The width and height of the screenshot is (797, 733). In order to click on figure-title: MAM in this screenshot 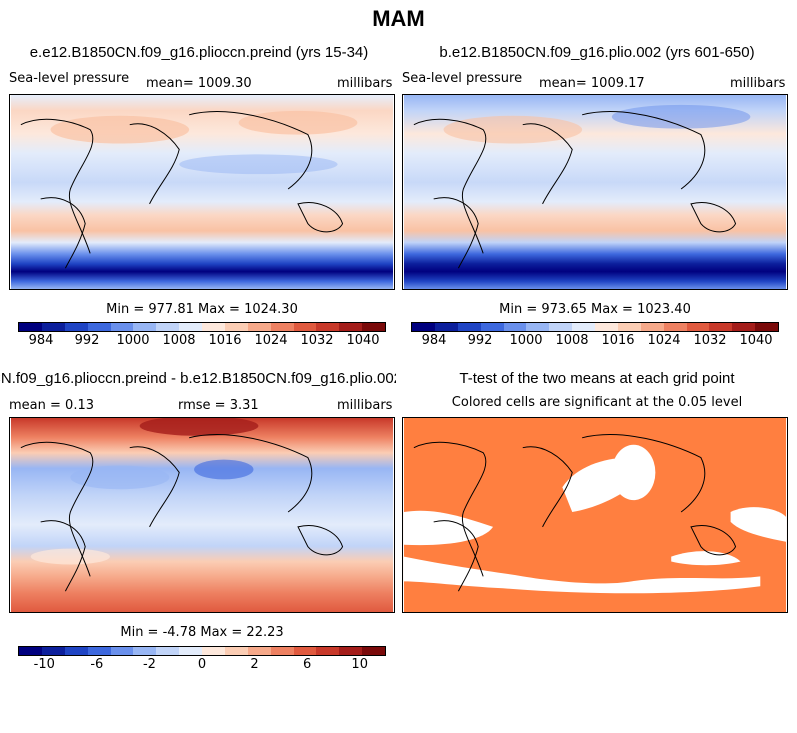, I will do `click(398, 18)`.